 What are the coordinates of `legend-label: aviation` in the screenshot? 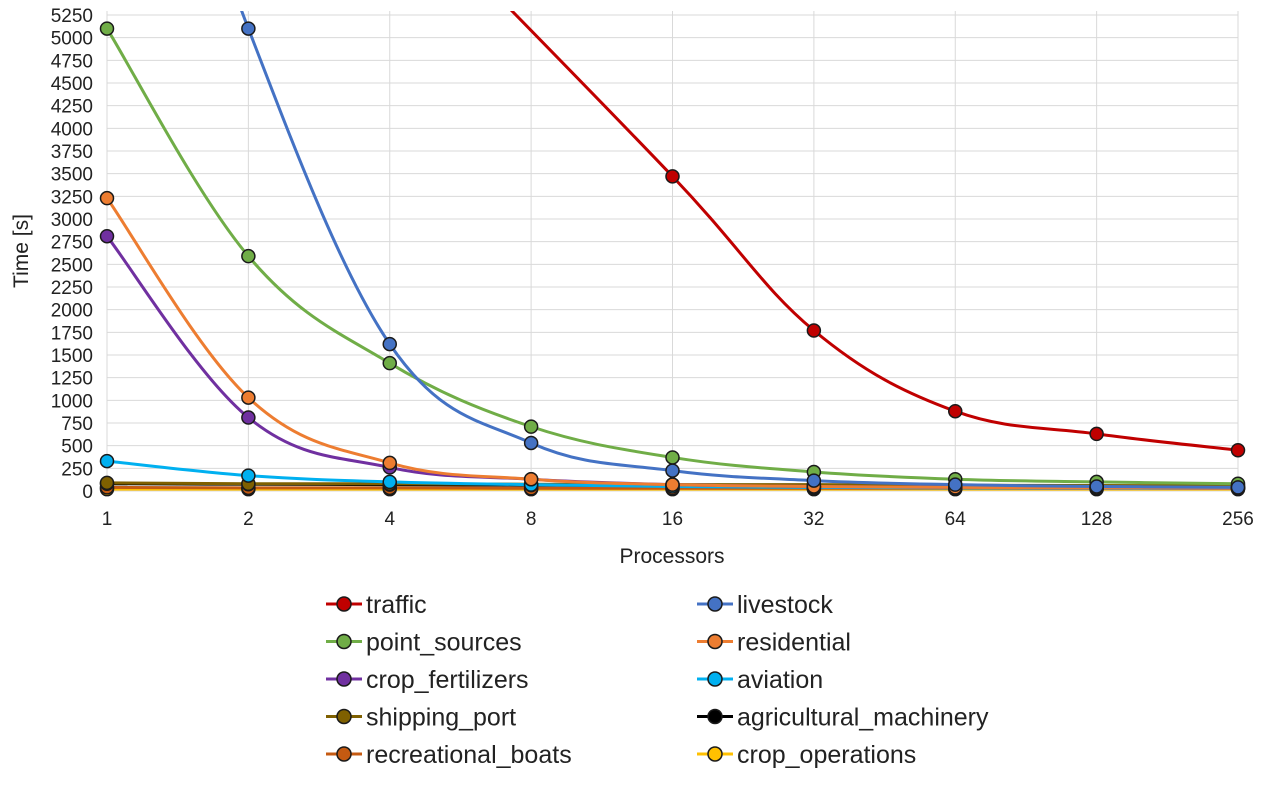 It's located at (780, 680).